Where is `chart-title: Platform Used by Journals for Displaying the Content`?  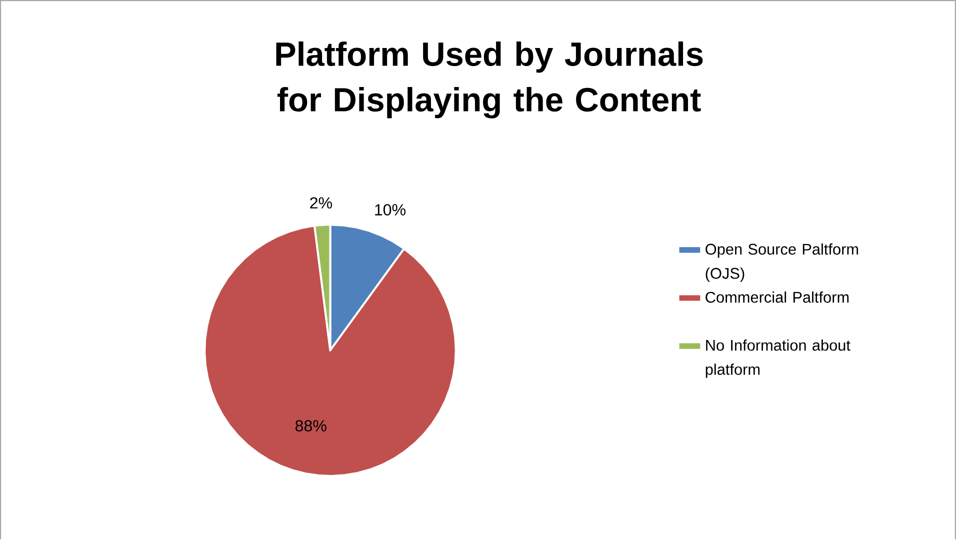
chart-title: Platform Used by Journals for Displaying the Content is located at coordinates (489, 80).